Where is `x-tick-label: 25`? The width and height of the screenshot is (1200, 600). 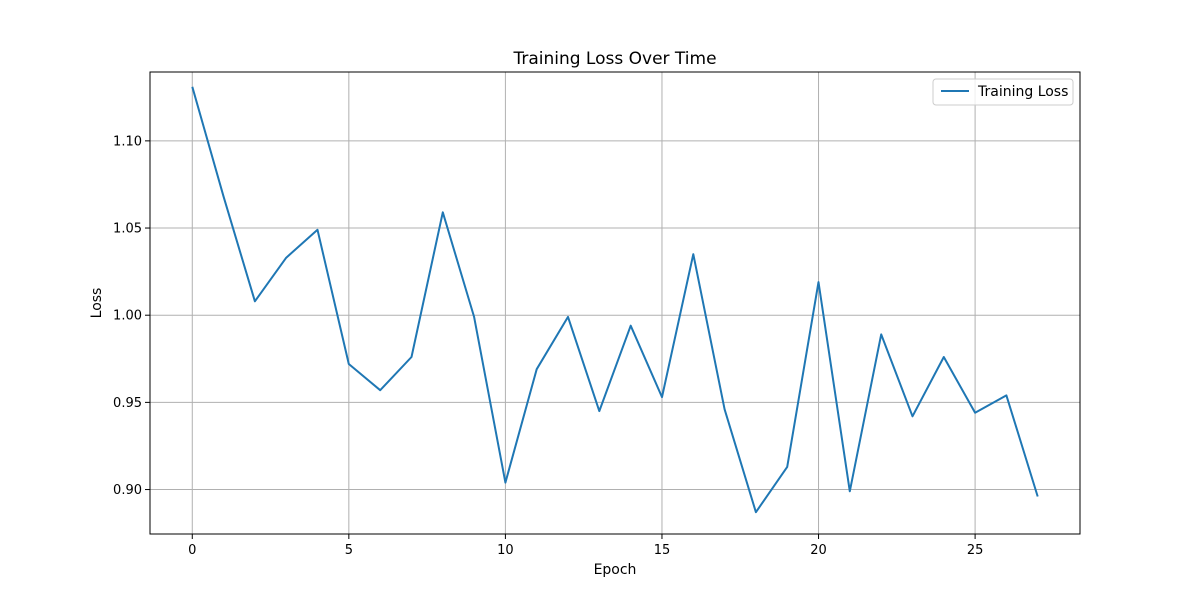
x-tick-label: 25 is located at coordinates (975, 550).